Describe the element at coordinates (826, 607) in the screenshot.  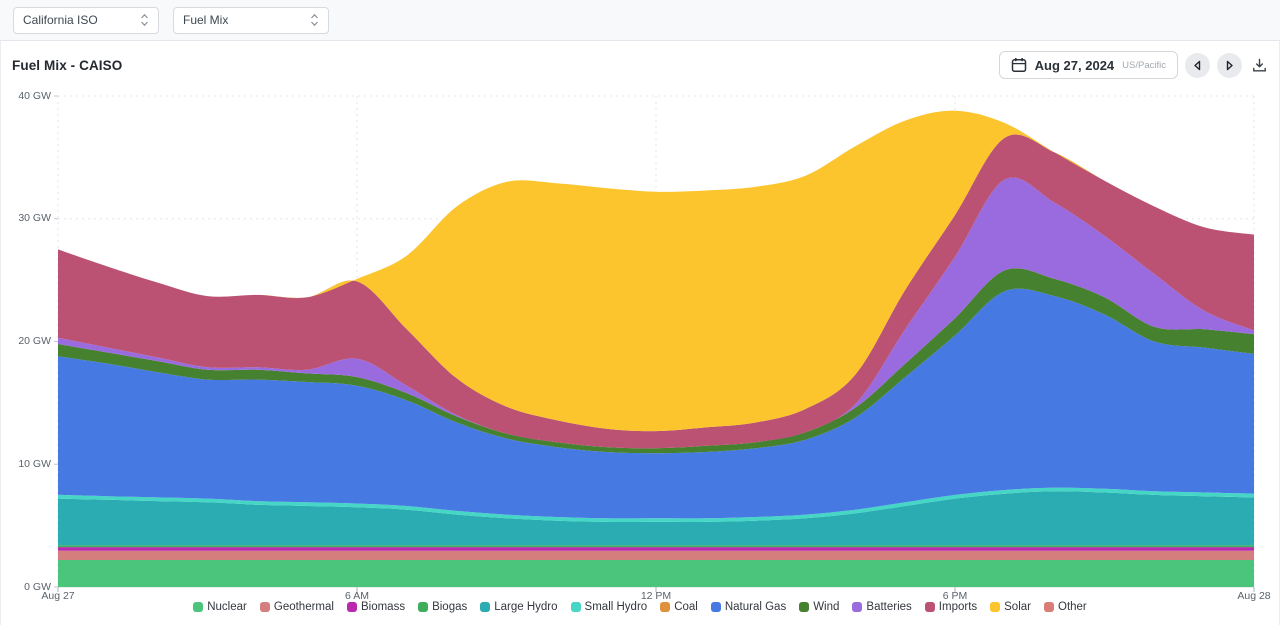
I see `legend-label: Wind` at that location.